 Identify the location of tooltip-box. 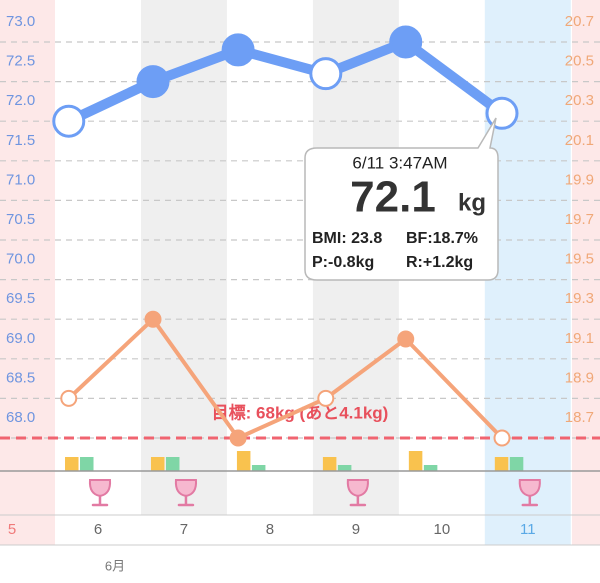
(401, 199).